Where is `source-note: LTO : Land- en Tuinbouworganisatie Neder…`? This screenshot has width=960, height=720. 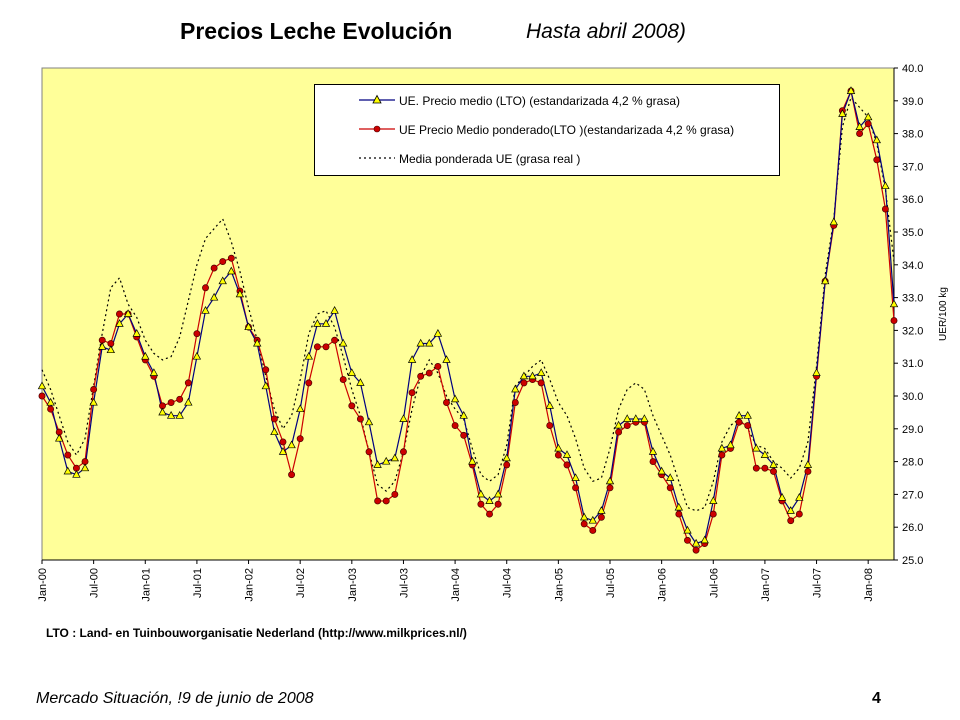
source-note: LTO : Land- en Tuinbouworganisatie Neder… is located at coordinates (256, 633).